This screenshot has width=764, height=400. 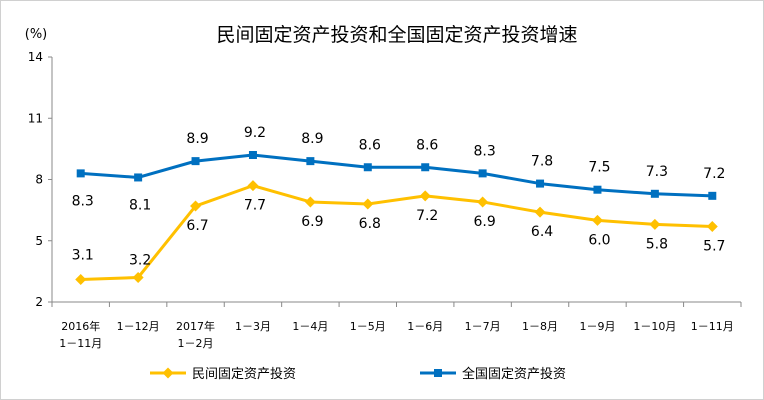 What do you see at coordinates (542, 162) in the screenshot?
I see `data-label: 7.8` at bounding box center [542, 162].